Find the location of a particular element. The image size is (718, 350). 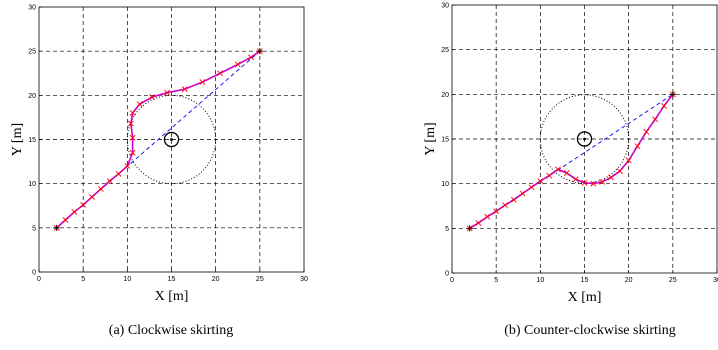

pb-ytick-label-20: 20 is located at coordinates (445, 95).